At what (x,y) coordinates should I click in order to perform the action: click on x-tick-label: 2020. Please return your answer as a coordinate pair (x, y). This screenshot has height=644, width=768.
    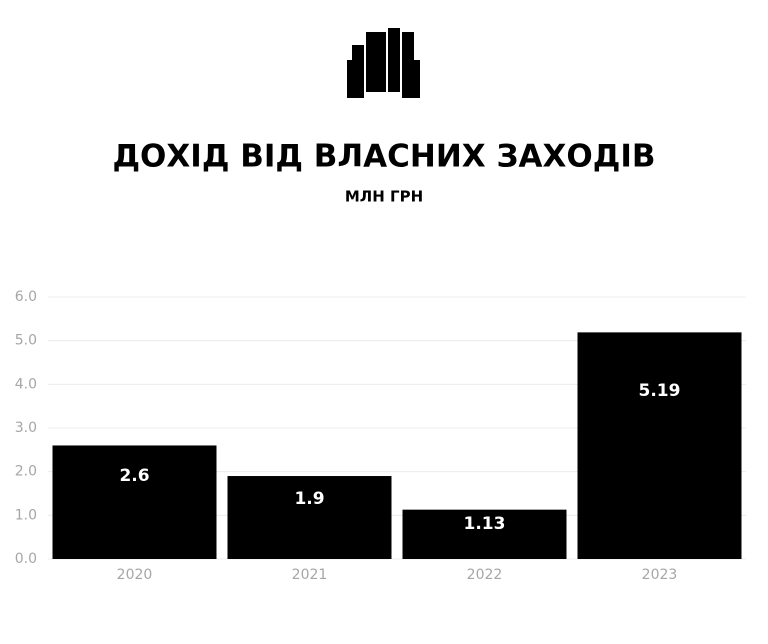
    Looking at the image, I should click on (135, 575).